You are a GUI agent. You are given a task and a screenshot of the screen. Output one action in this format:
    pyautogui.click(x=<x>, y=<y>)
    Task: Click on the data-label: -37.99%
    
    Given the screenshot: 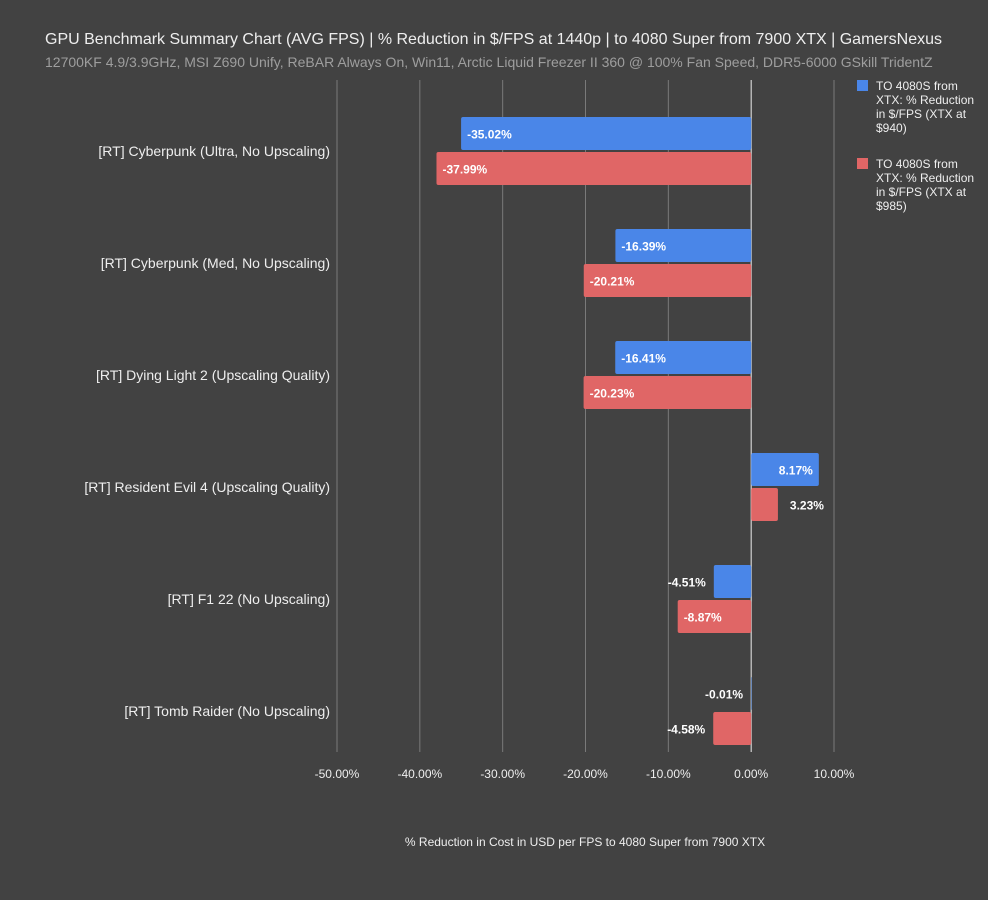 What is the action you would take?
    pyautogui.click(x=464, y=170)
    